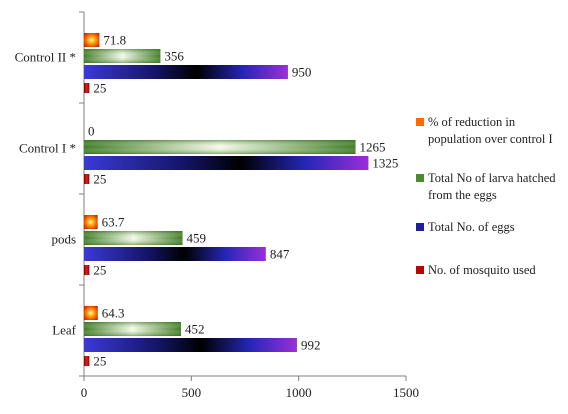 Image resolution: width=568 pixels, height=414 pixels. What do you see at coordinates (195, 329) in the screenshot?
I see `data-label: 452` at bounding box center [195, 329].